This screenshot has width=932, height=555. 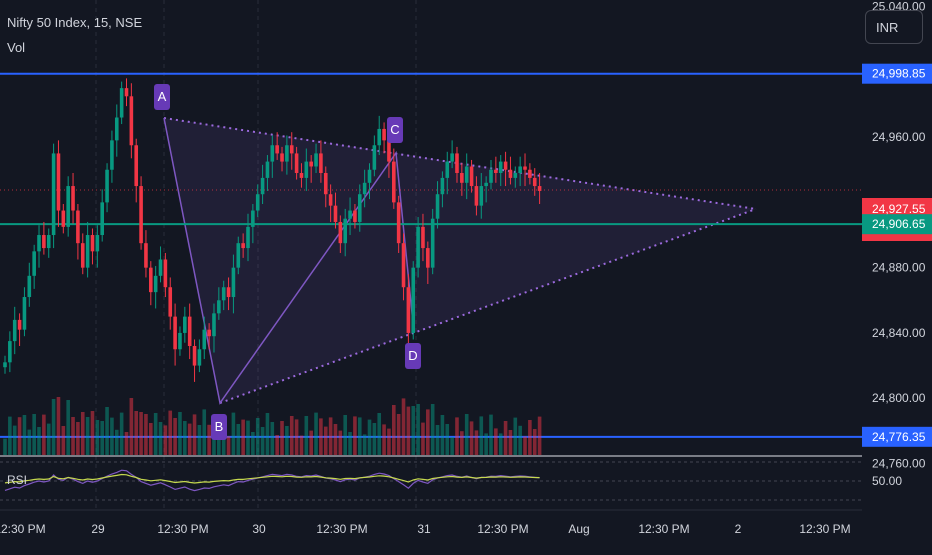 What do you see at coordinates (460, 163) in the screenshot?
I see `upper-trendline` at bounding box center [460, 163].